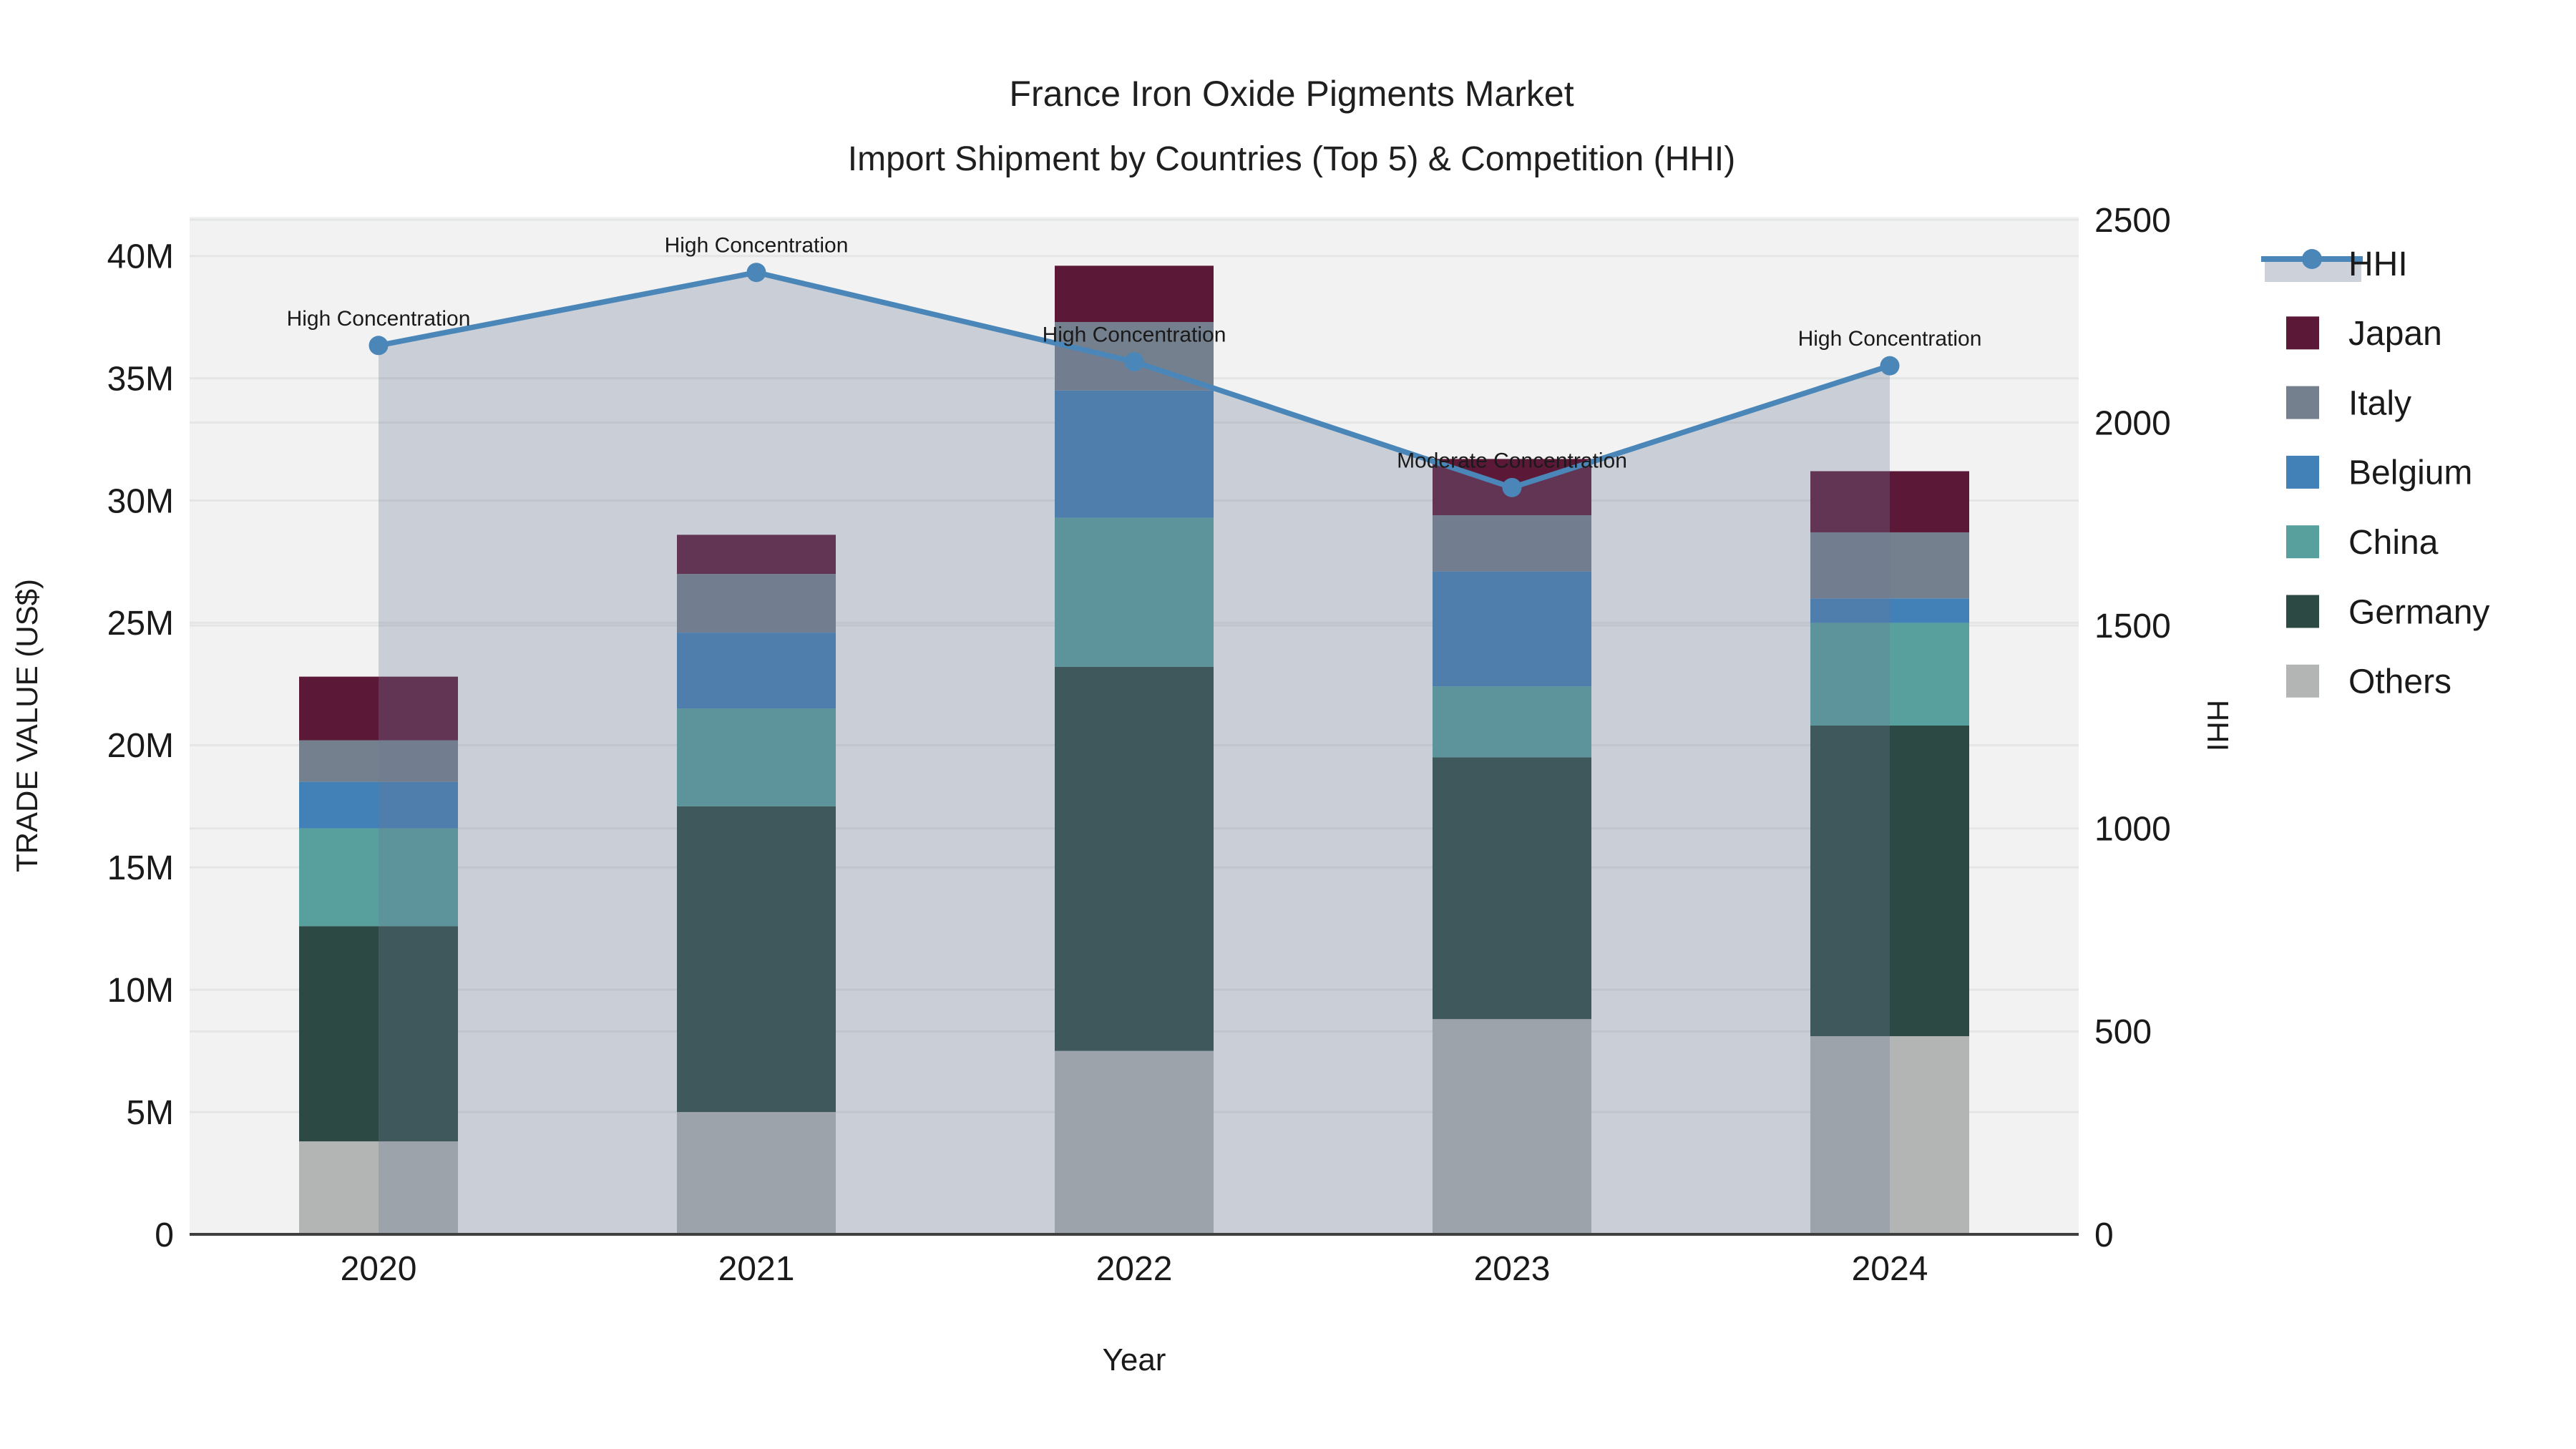 The image size is (2576, 1449). I want to click on legend-label: Italy, so click(2379, 403).